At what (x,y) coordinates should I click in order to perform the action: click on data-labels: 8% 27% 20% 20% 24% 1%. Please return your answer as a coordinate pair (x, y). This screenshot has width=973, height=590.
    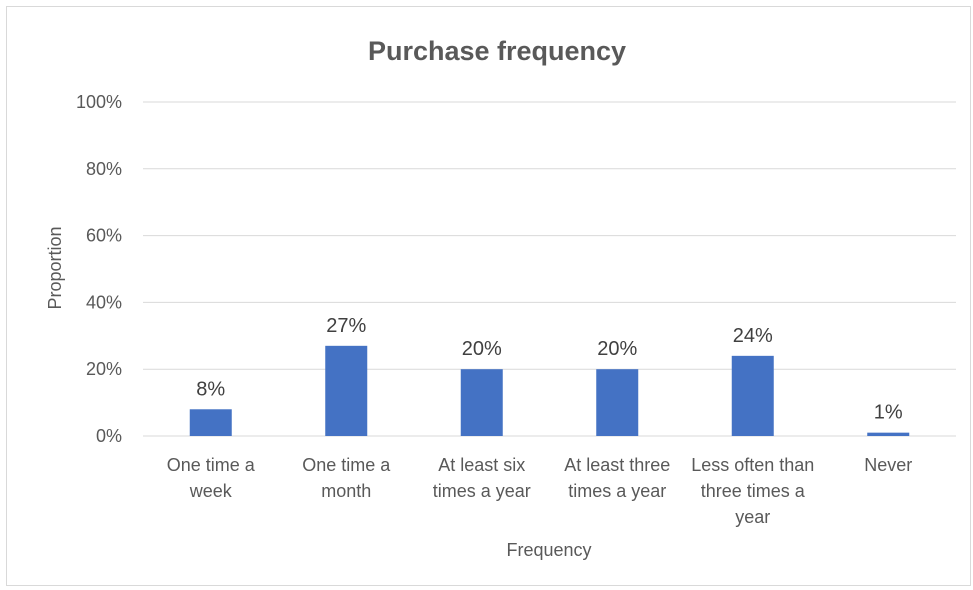
    Looking at the image, I should click on (549, 369).